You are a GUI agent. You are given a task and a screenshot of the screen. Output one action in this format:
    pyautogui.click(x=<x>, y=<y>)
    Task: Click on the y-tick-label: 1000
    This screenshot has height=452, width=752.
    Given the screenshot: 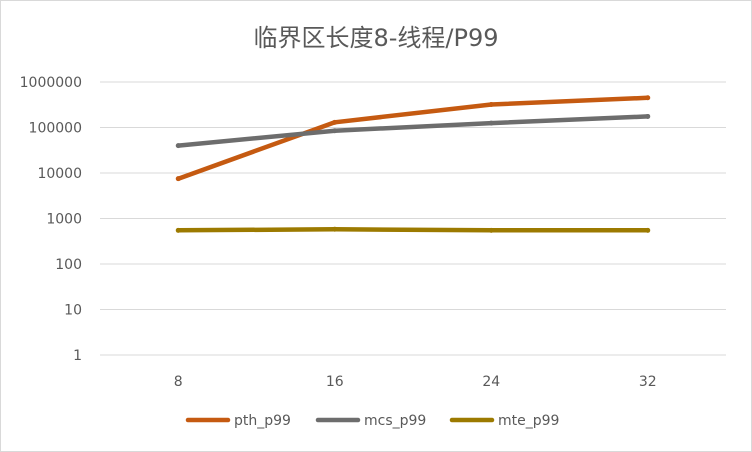 What is the action you would take?
    pyautogui.click(x=64, y=220)
    